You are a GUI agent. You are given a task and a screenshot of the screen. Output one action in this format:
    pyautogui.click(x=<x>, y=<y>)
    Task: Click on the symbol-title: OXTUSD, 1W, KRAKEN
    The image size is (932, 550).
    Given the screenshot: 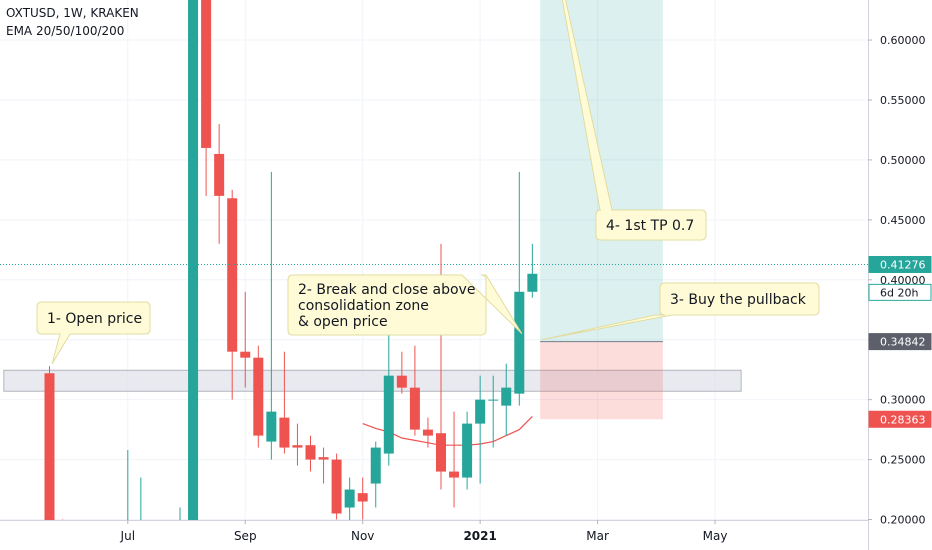 What is the action you would take?
    pyautogui.click(x=72, y=13)
    